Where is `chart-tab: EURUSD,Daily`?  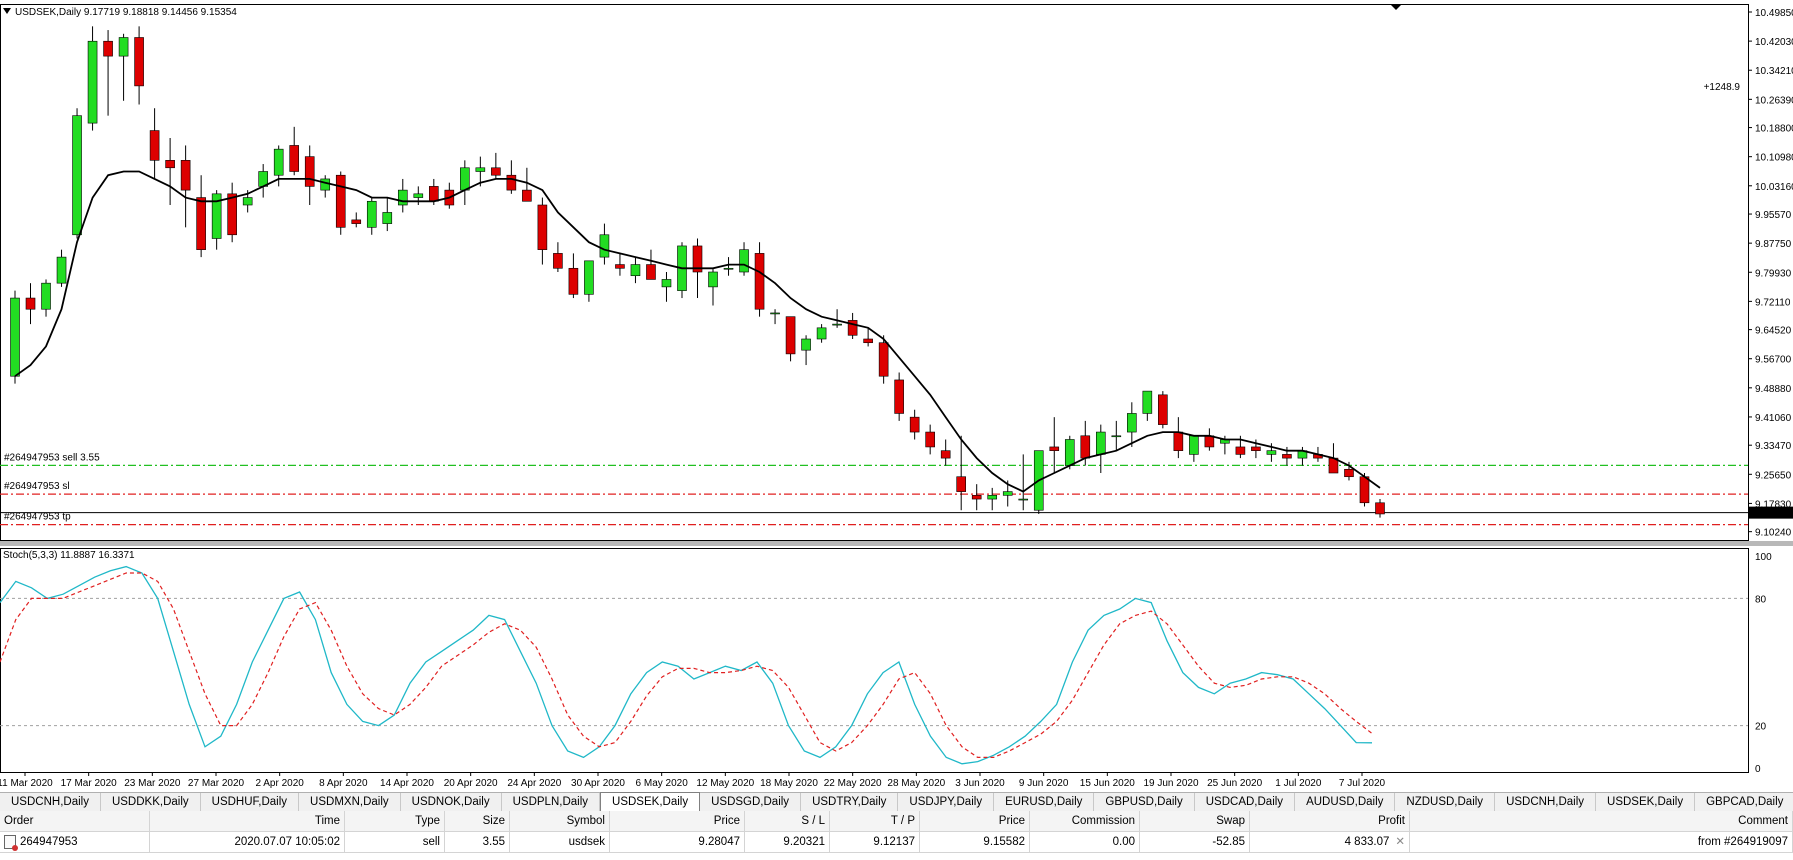
chart-tab: EURUSD,Daily is located at coordinates (1044, 802).